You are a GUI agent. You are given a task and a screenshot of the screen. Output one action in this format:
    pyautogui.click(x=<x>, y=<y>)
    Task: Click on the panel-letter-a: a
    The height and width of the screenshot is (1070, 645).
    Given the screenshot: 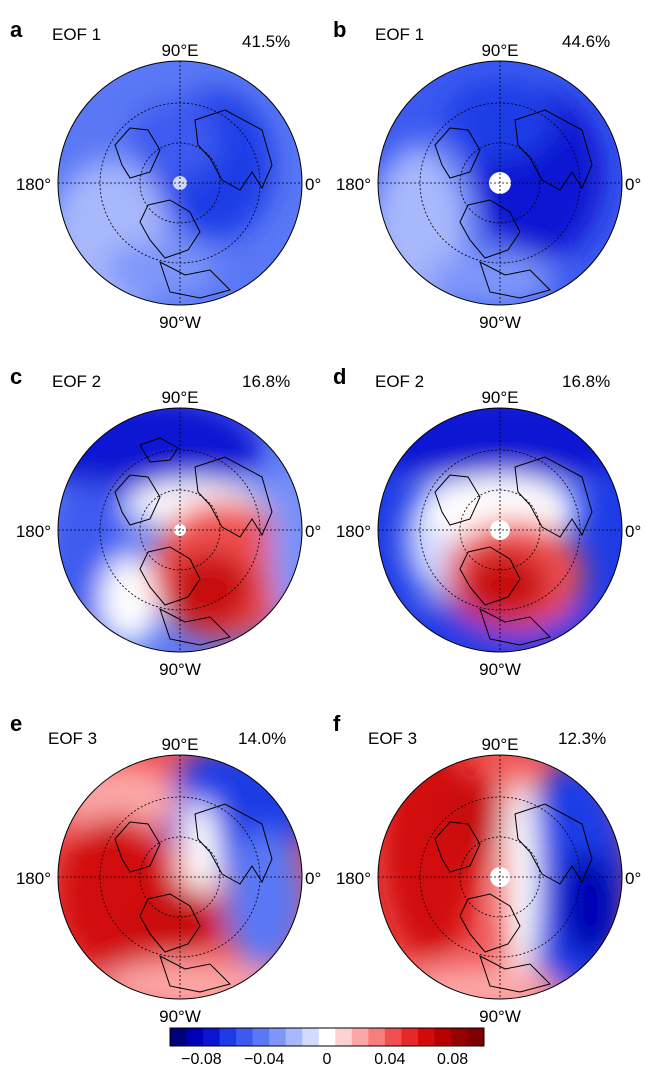 What is the action you would take?
    pyautogui.click(x=16, y=29)
    